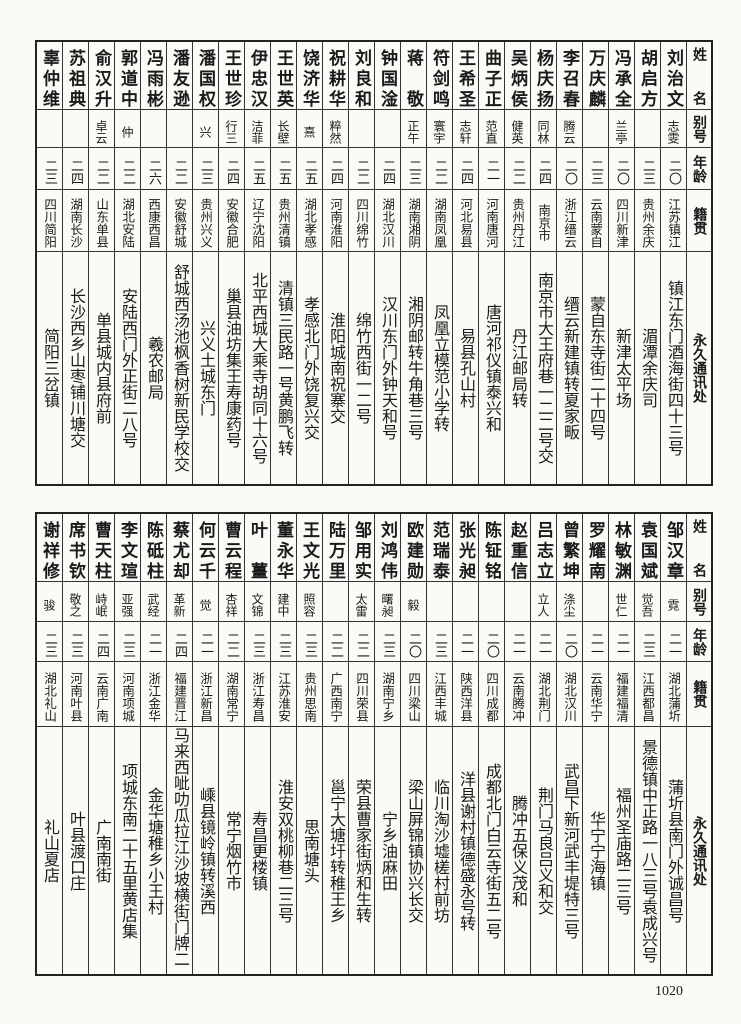 The image size is (741, 1024). Describe the element at coordinates (309, 548) in the screenshot. I see `cell-name: 王文光` at that location.